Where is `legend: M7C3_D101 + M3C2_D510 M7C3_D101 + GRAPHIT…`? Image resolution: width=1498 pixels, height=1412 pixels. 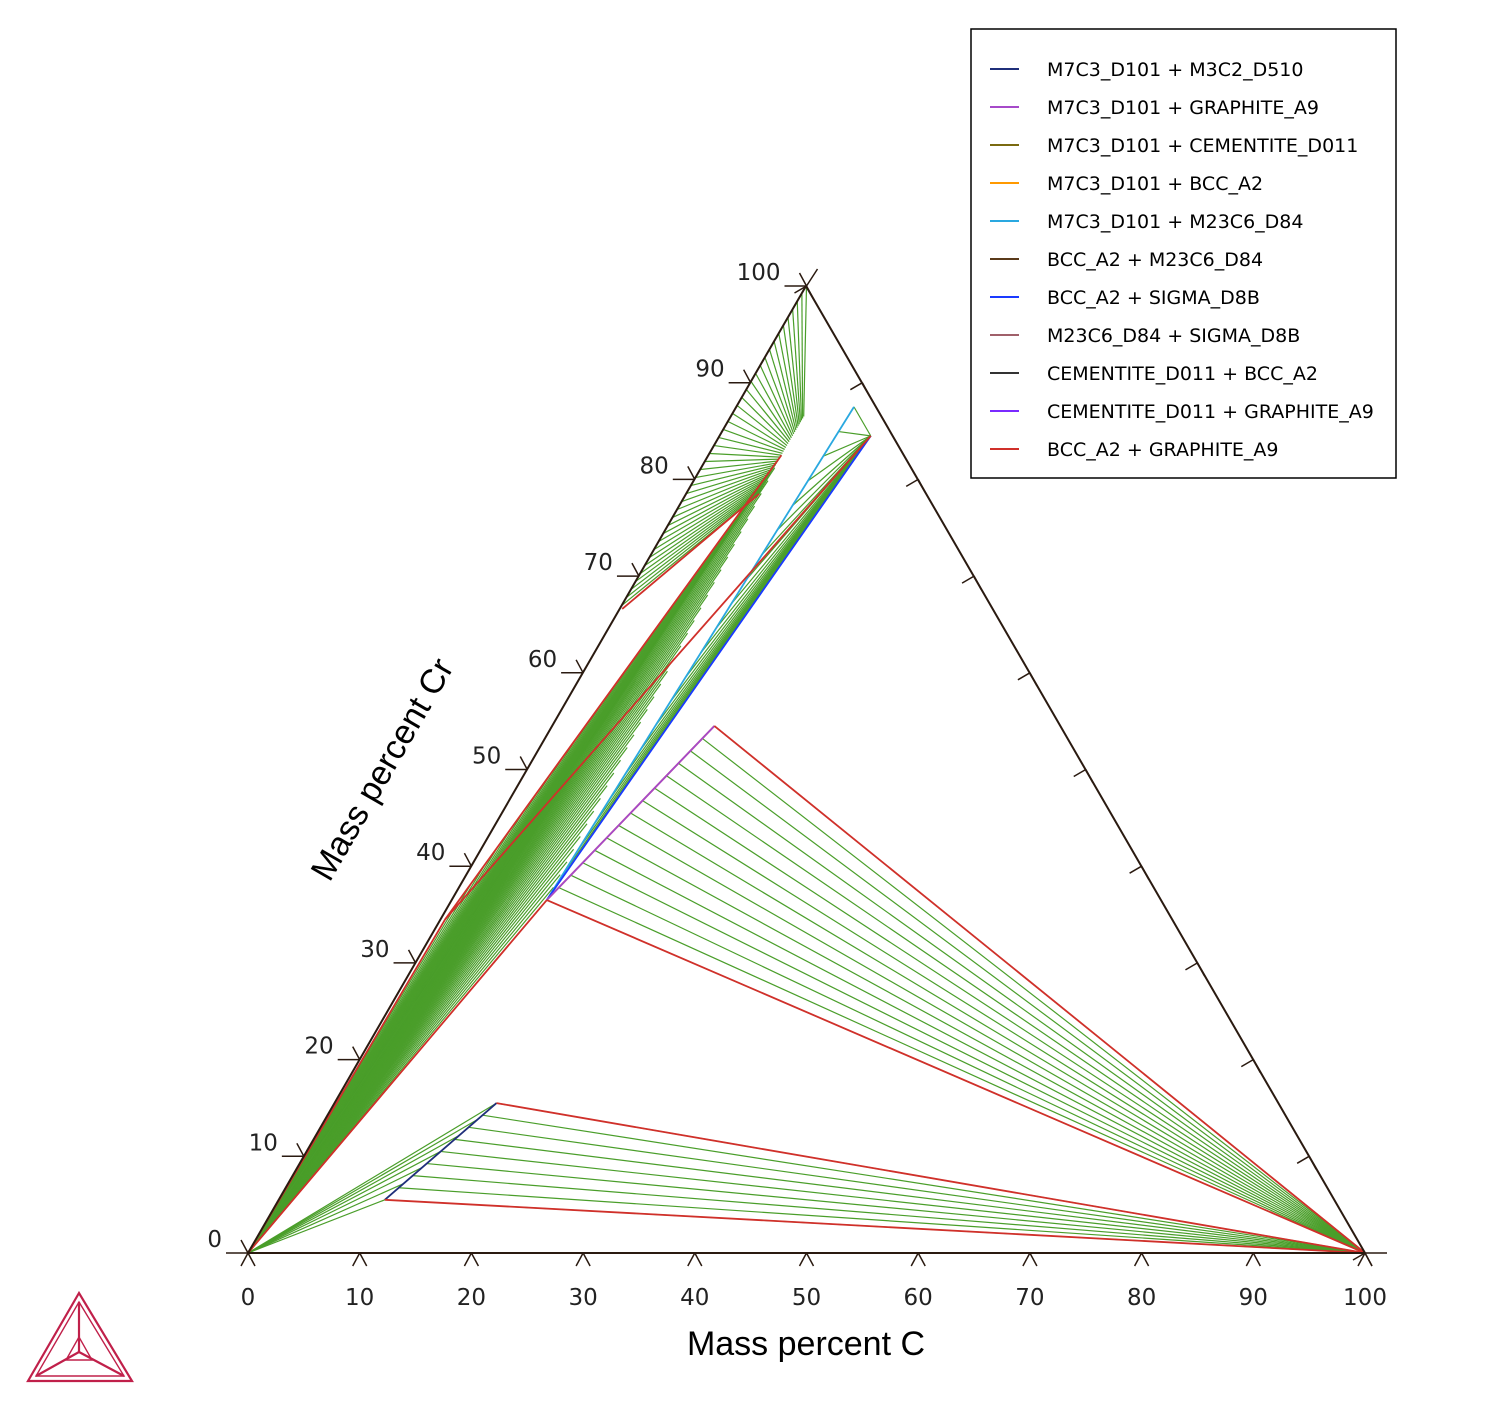 legend: M7C3_D101 + M3C2_D510 M7C3_D101 + GRAPHIT… is located at coordinates (1183, 253).